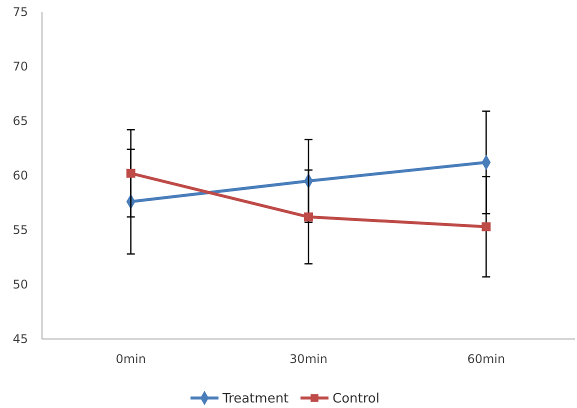 This screenshot has width=577, height=408. What do you see at coordinates (486, 359) in the screenshot?
I see `x-tick-label: 60min` at bounding box center [486, 359].